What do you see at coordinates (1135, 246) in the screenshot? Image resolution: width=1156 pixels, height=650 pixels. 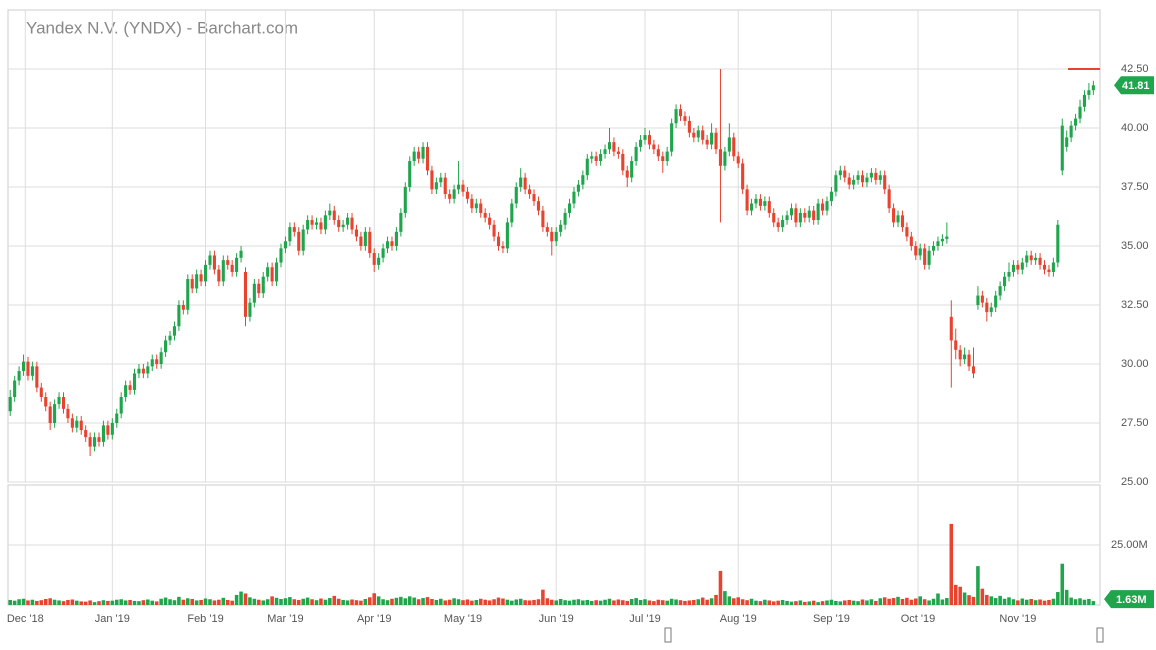 I see `y-tick-label: 35.00` at bounding box center [1135, 246].